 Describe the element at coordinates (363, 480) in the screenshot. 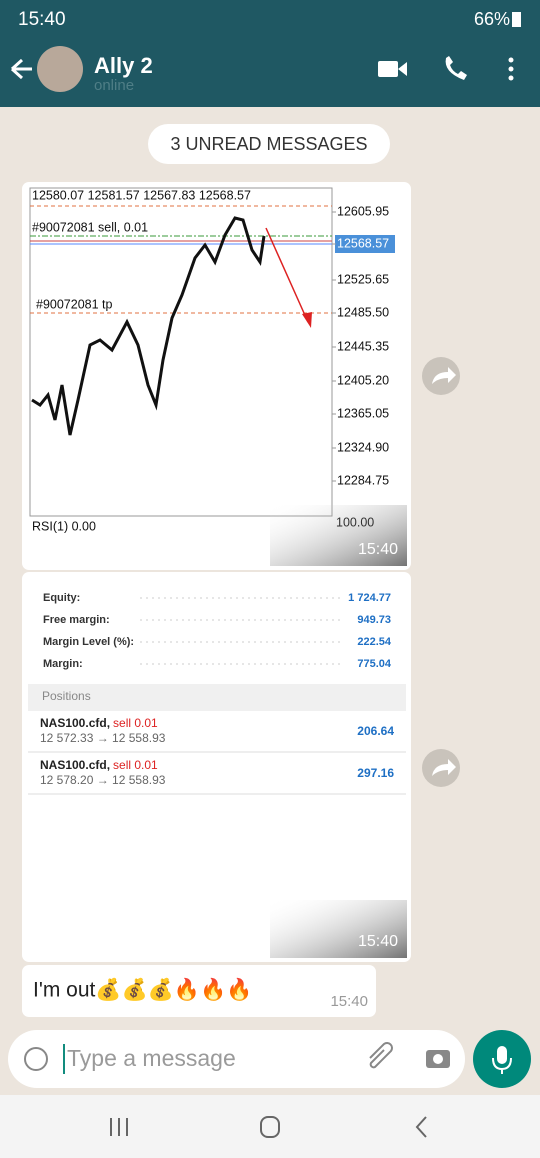

I see `price-label: 12284.75` at that location.